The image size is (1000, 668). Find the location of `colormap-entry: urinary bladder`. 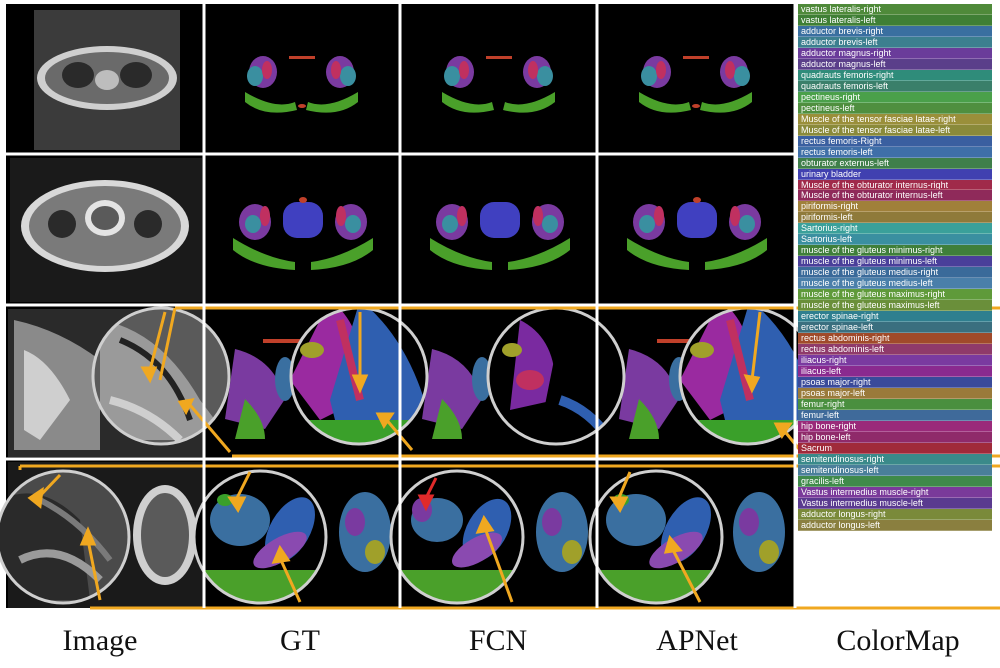

colormap-entry: urinary bladder is located at coordinates (895, 174).